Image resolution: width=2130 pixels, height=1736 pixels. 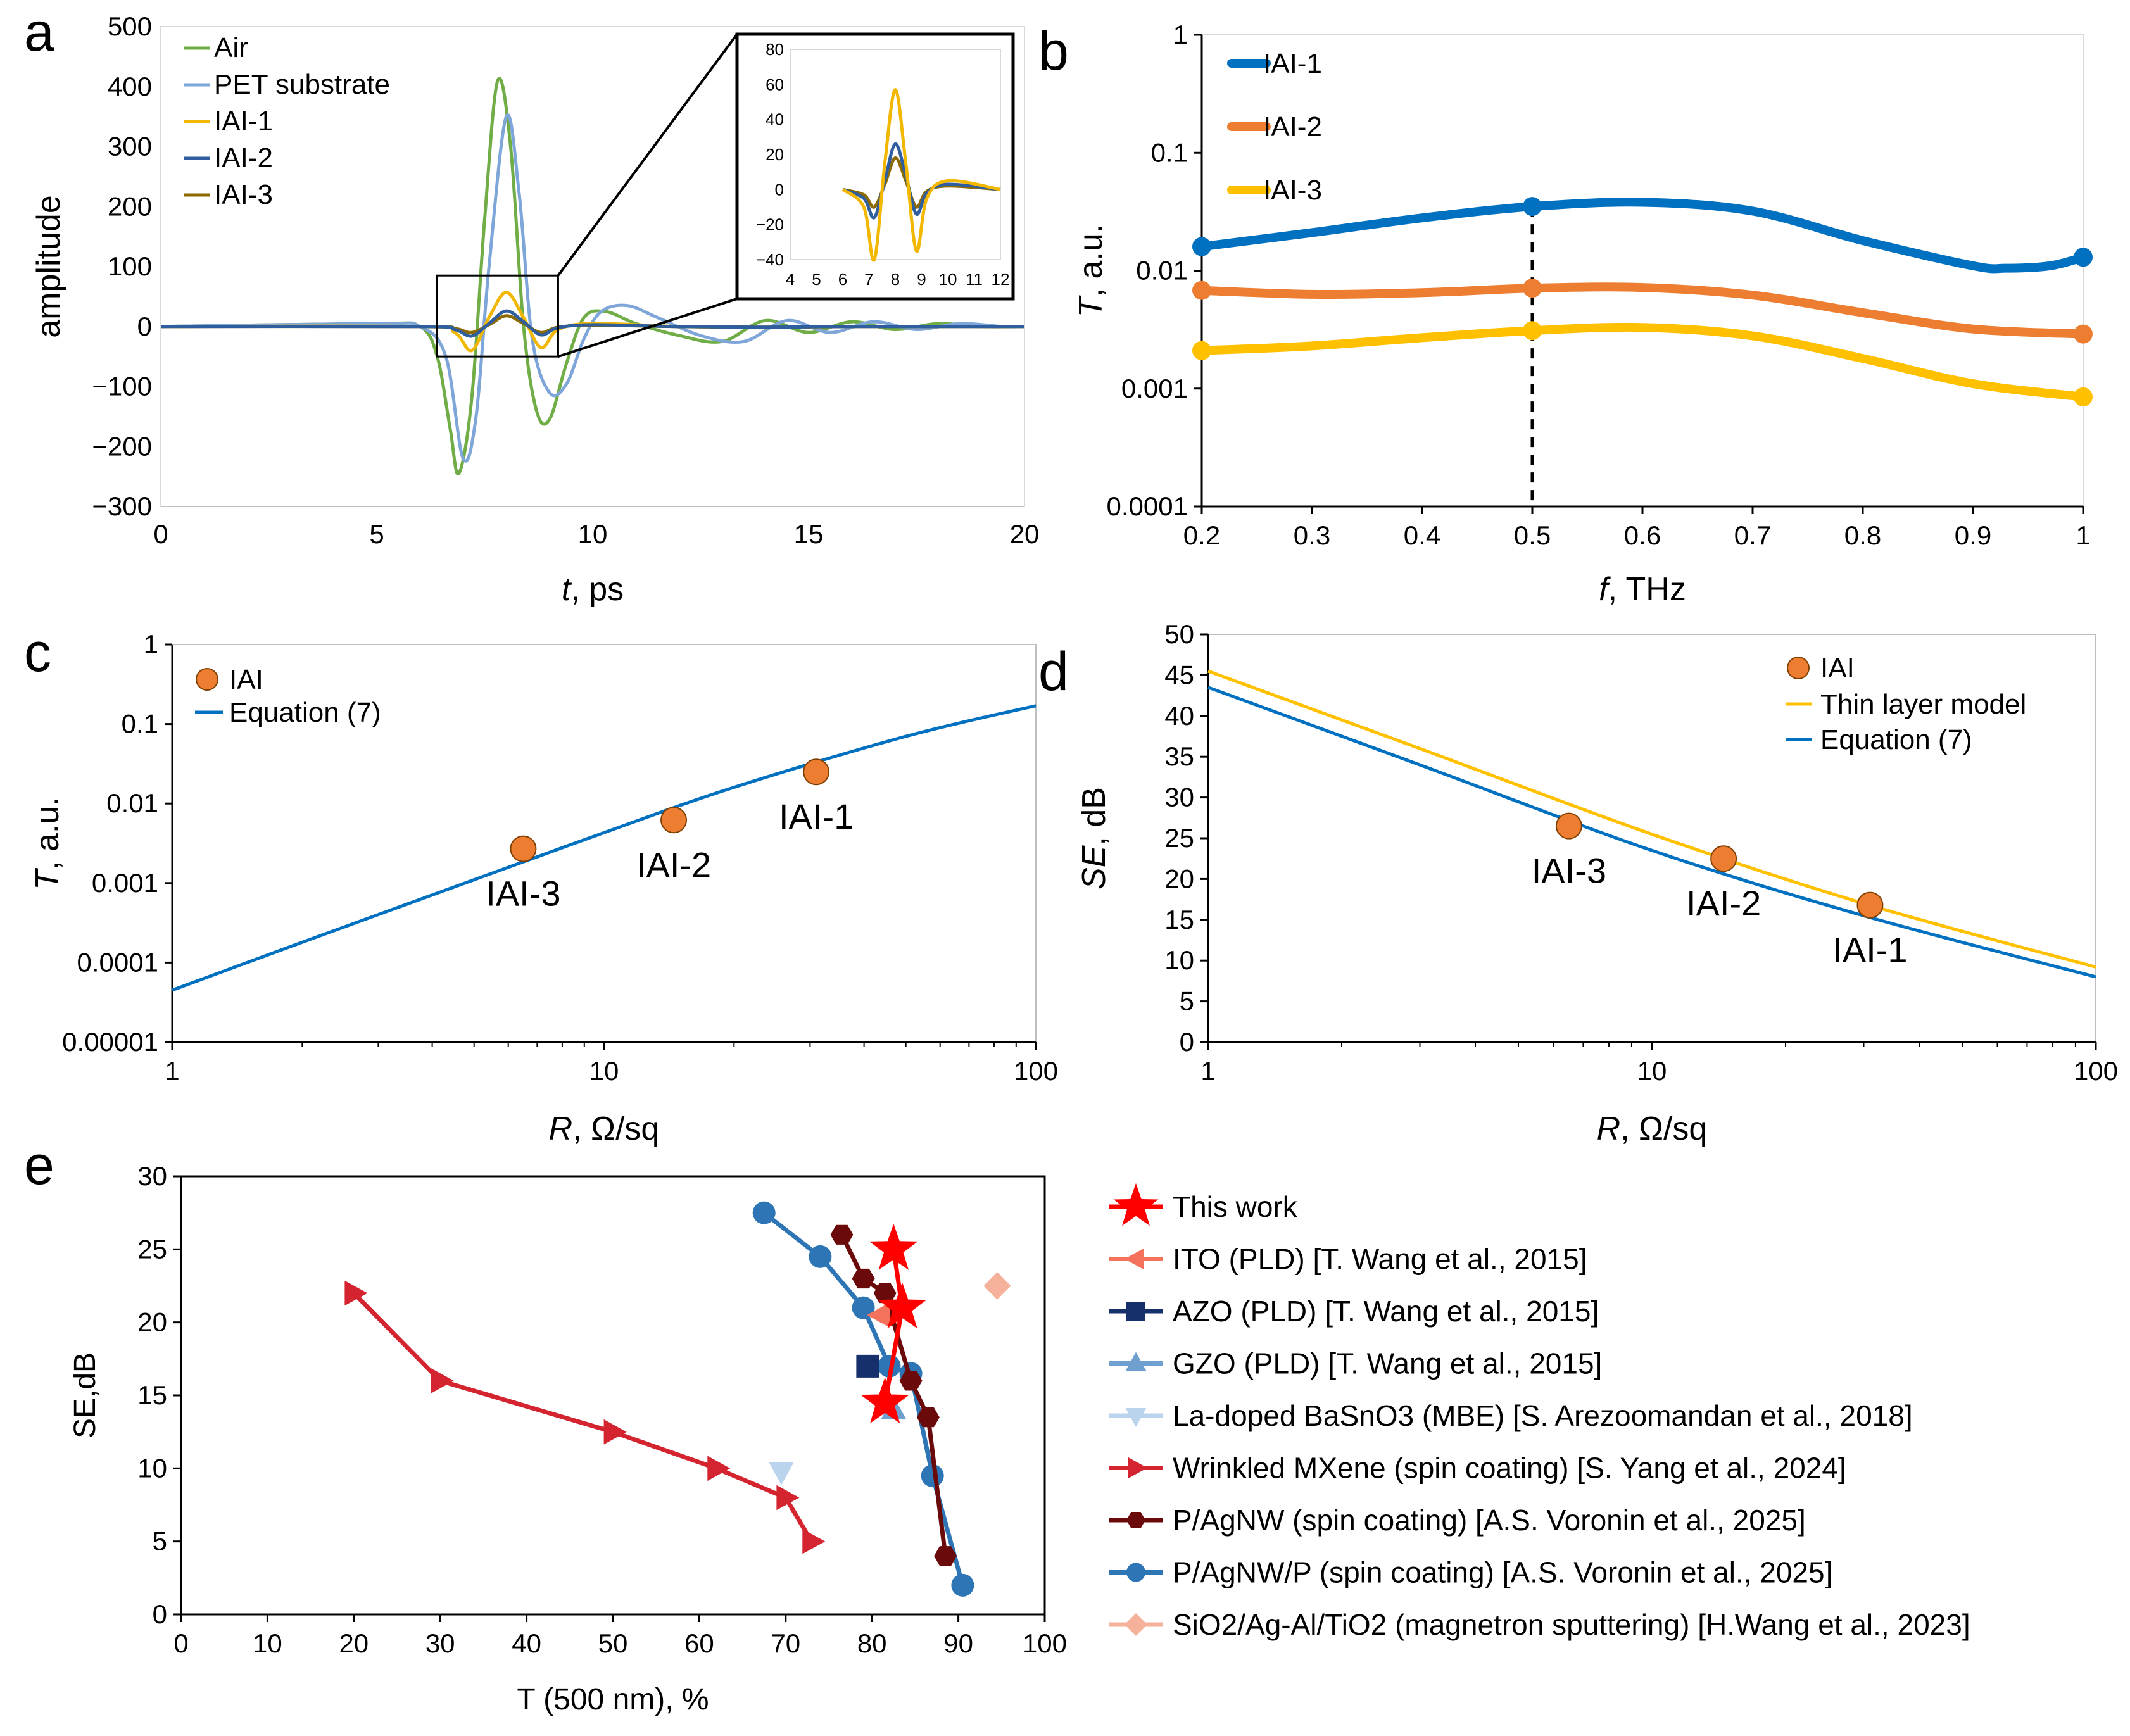 I want to click on inset-x-tick-8: 12, so click(x=1001, y=279).